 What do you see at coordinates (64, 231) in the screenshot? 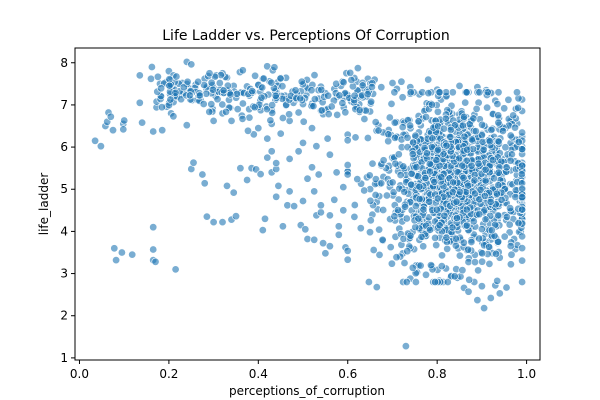
I see `y-tick-label: 4` at bounding box center [64, 231].